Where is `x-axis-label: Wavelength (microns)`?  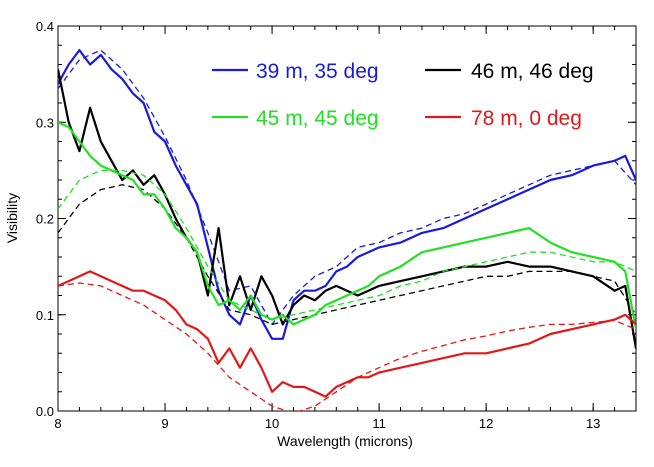 x-axis-label: Wavelength (microns) is located at coordinates (345, 441).